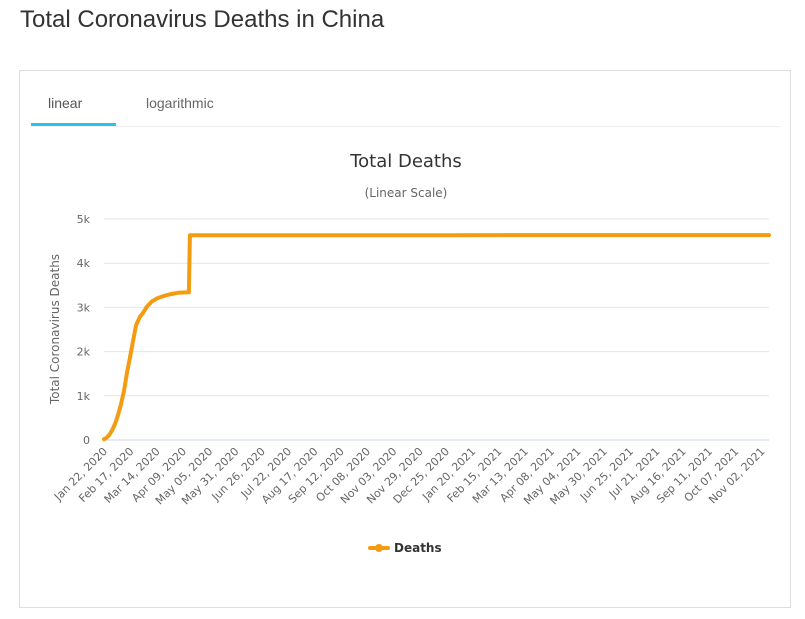  Describe the element at coordinates (86, 440) in the screenshot. I see `y-tick-label: 0` at that location.